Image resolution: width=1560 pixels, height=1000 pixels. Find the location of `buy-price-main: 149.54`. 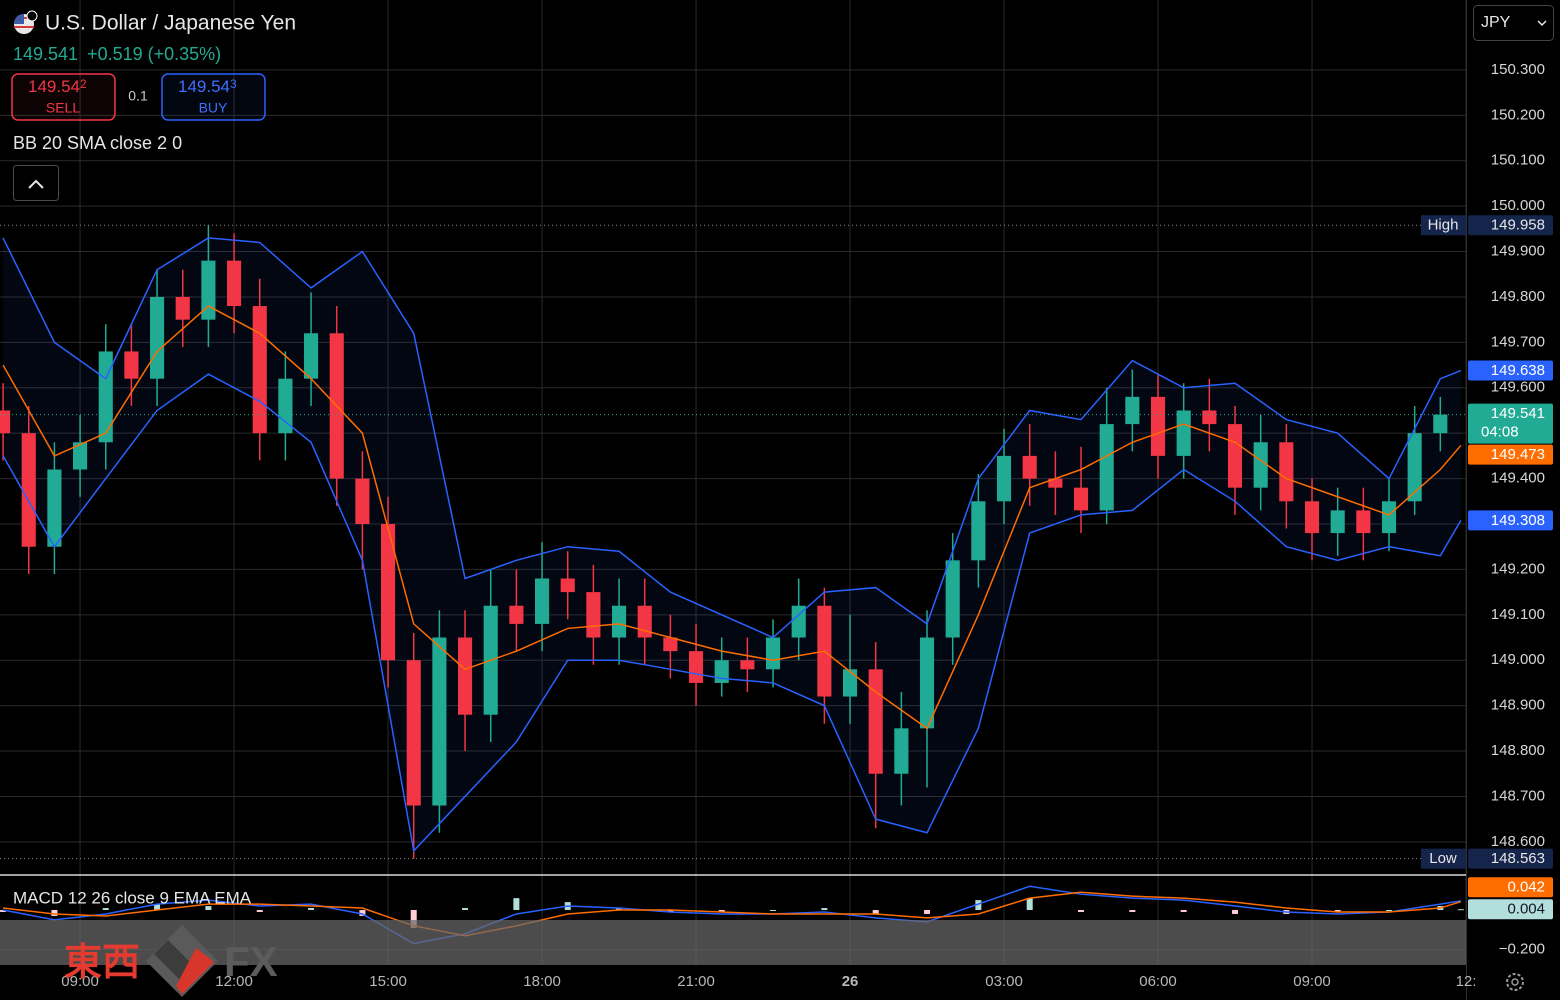

buy-price-main: 149.54 is located at coordinates (204, 86).